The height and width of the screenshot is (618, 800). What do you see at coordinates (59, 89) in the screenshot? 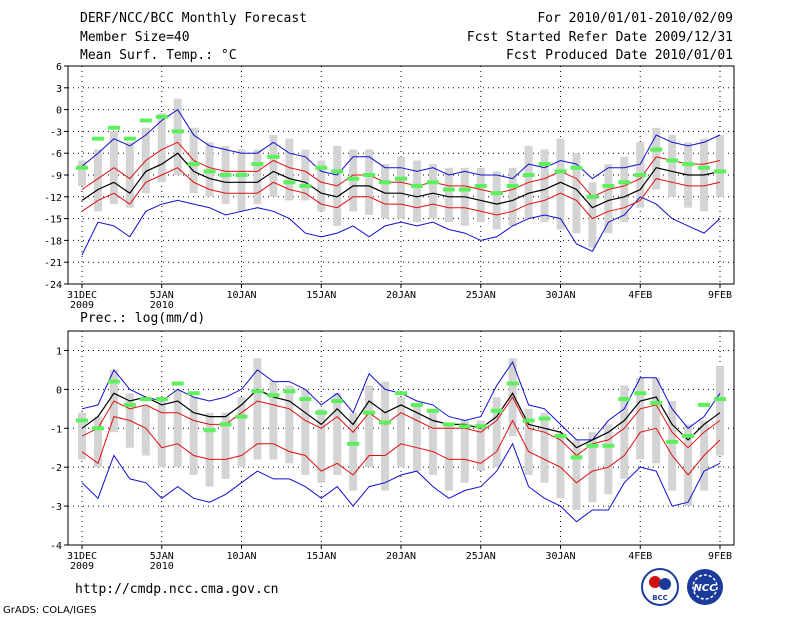
I see `temp-y-tick-label: 3` at bounding box center [59, 89].